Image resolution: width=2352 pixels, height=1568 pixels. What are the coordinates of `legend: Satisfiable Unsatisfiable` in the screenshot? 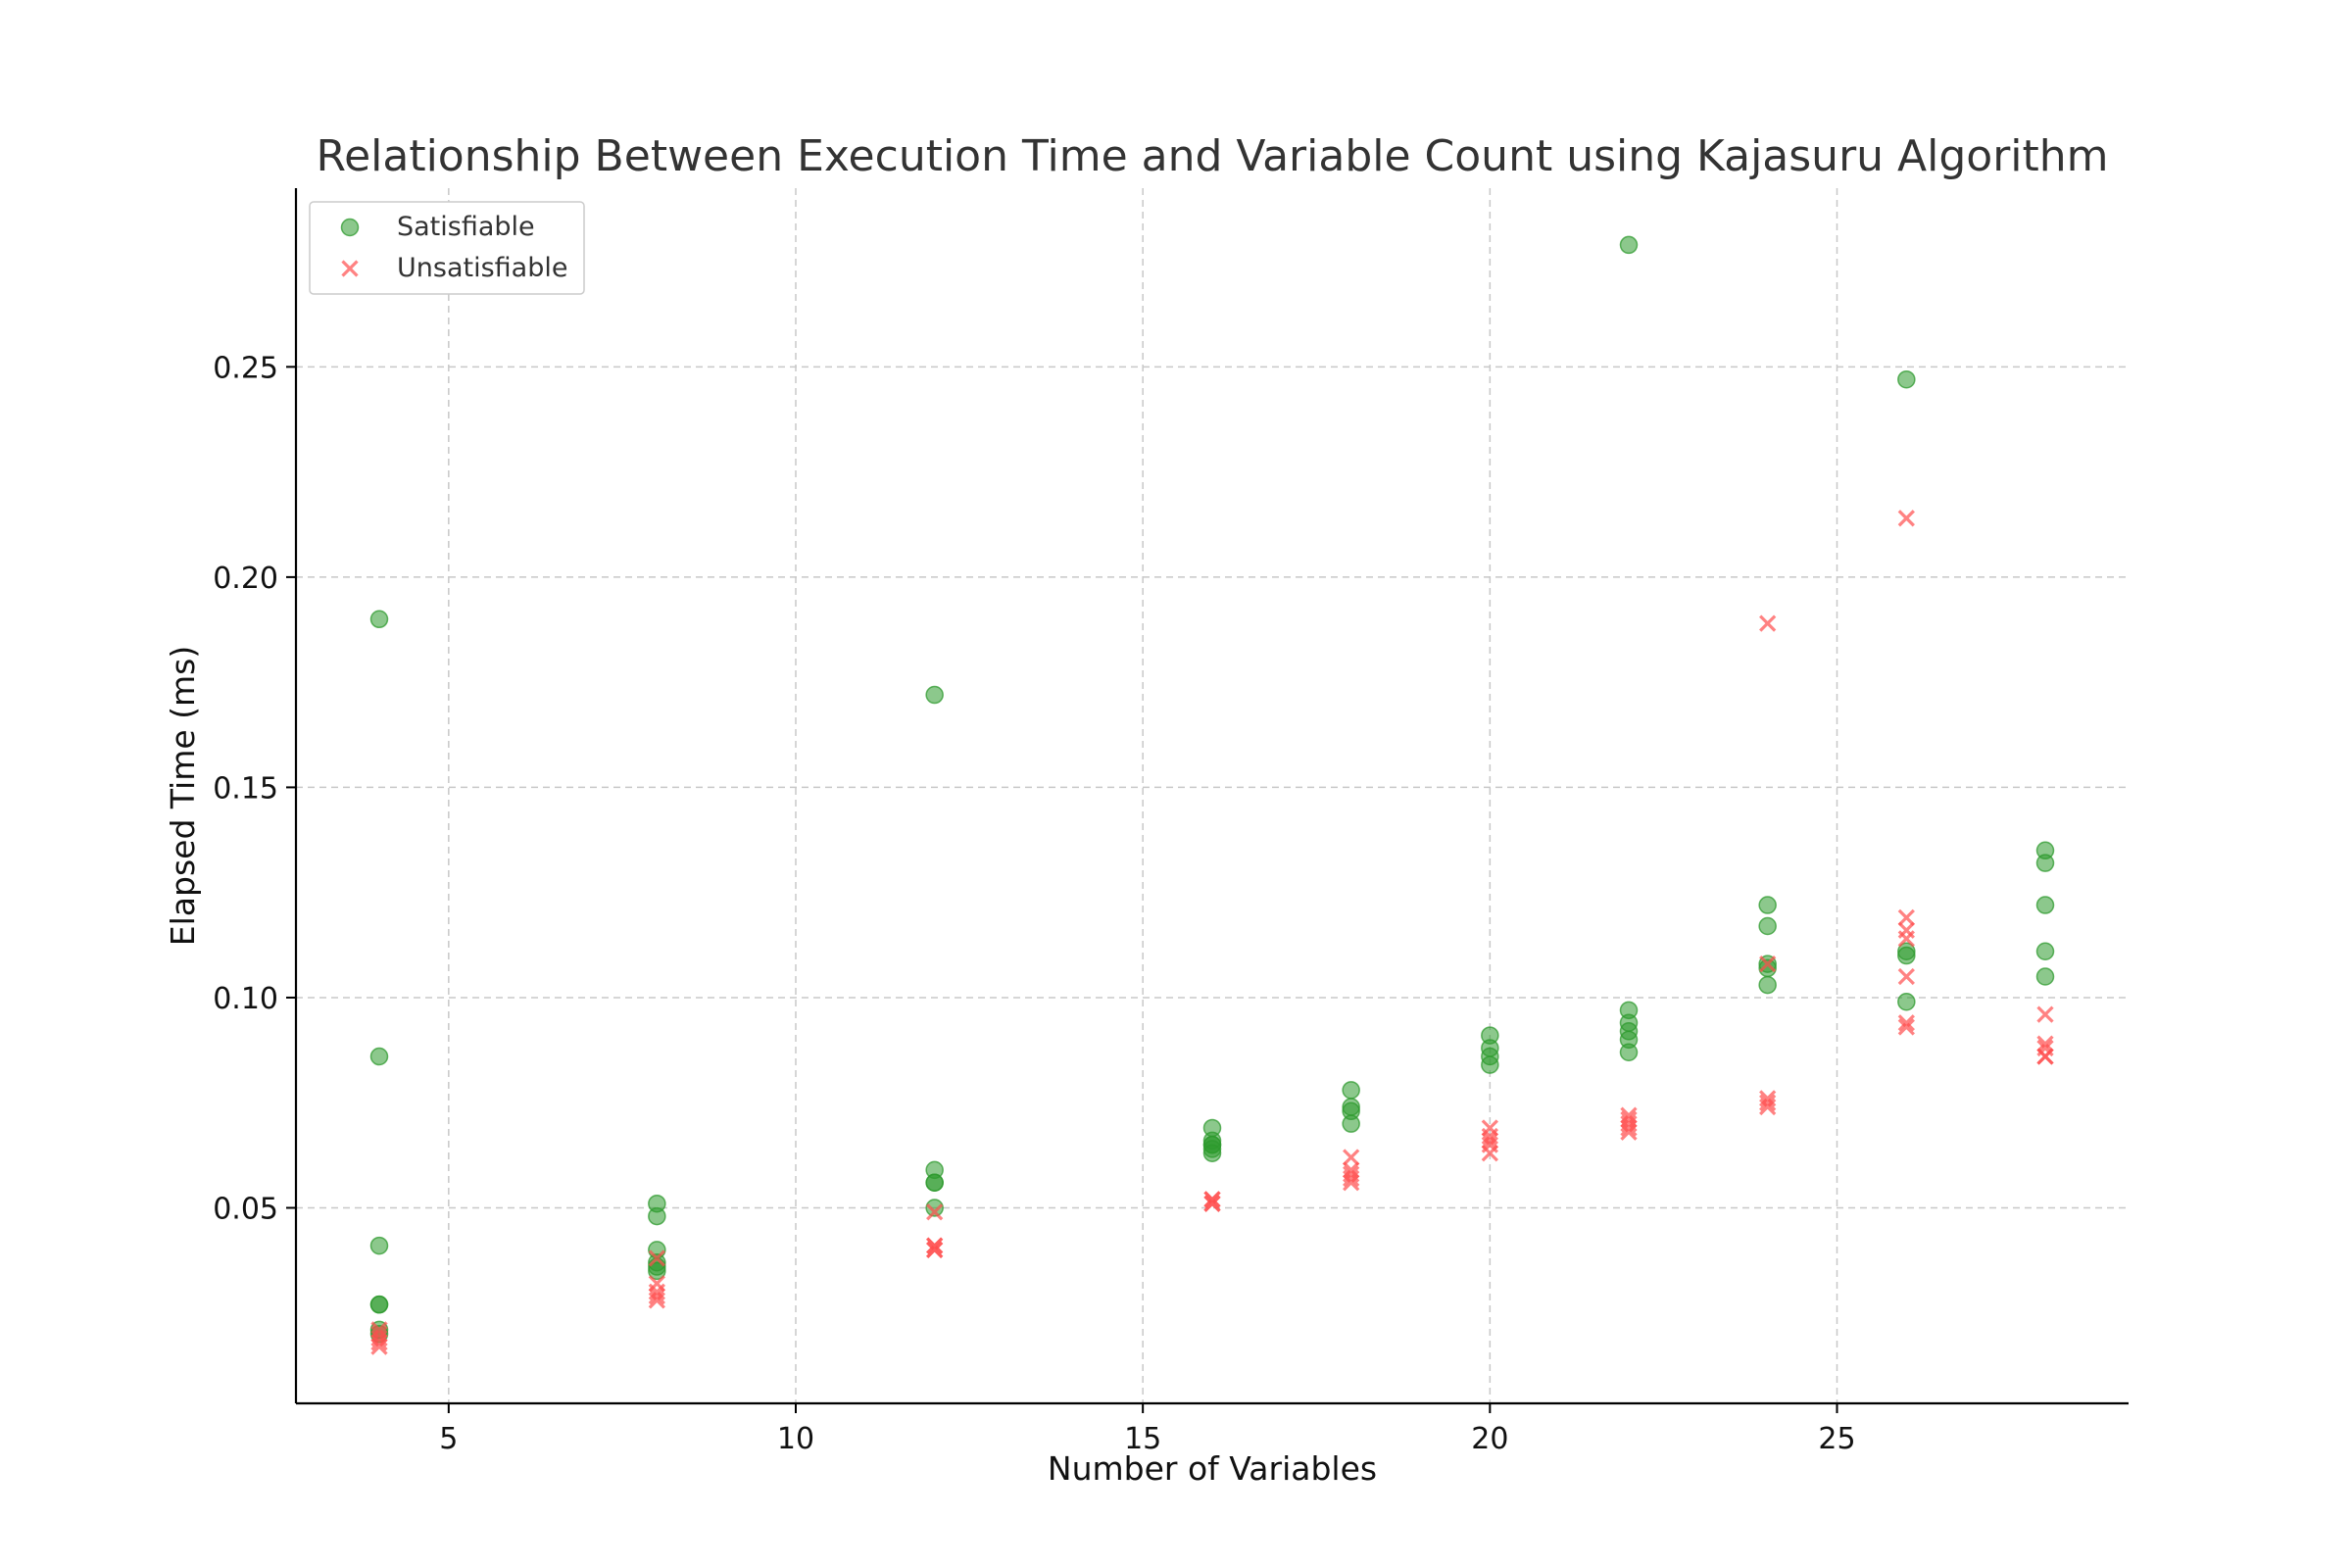 It's located at (447, 248).